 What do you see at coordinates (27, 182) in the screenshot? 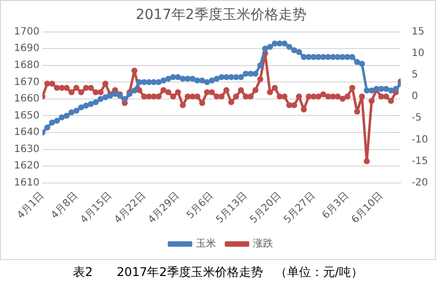
I see `y-tick-label: 1610` at bounding box center [27, 182].